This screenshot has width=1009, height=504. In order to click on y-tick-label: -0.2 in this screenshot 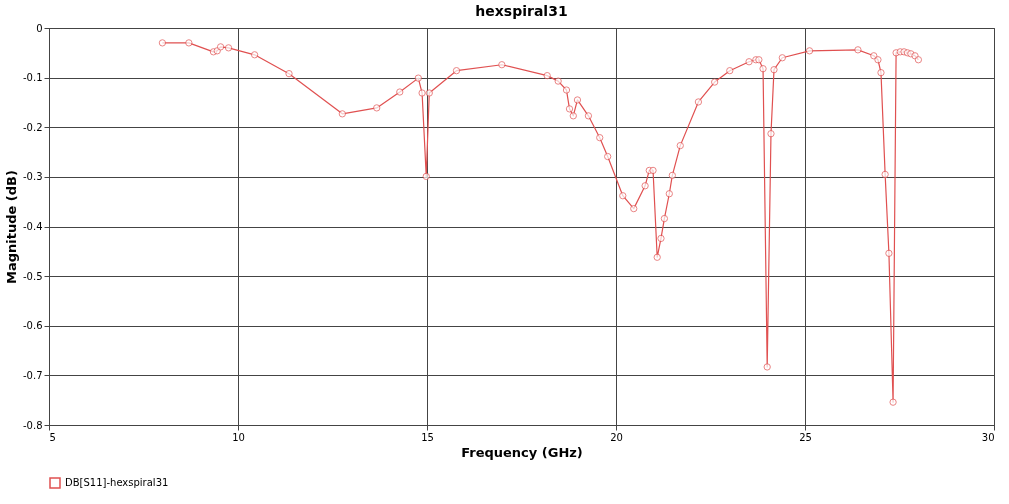, I will do `click(32, 127)`.